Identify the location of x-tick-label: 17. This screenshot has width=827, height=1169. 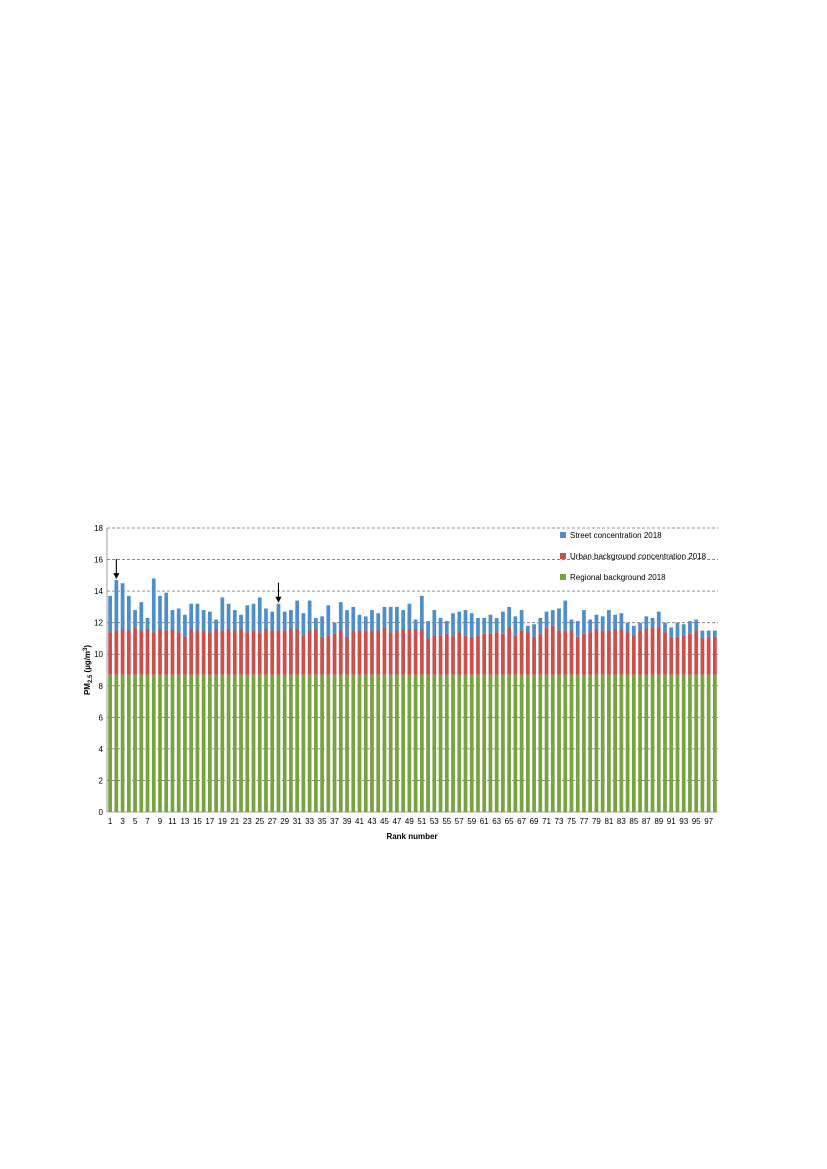
(209, 821).